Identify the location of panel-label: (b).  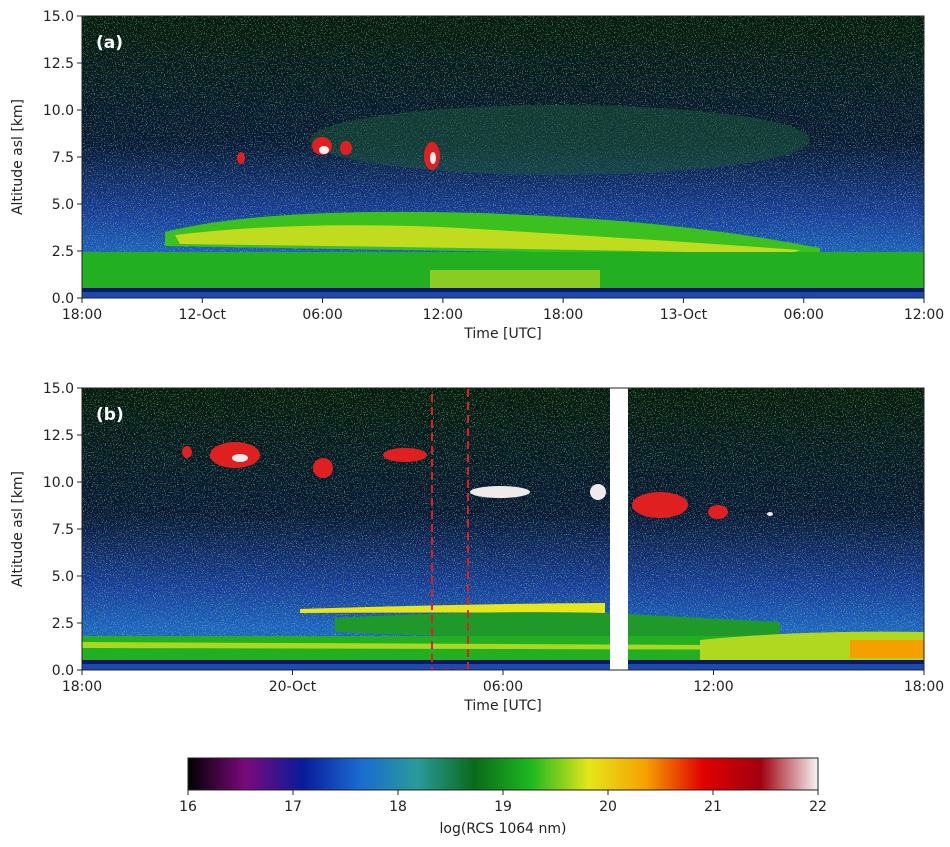
(110, 415).